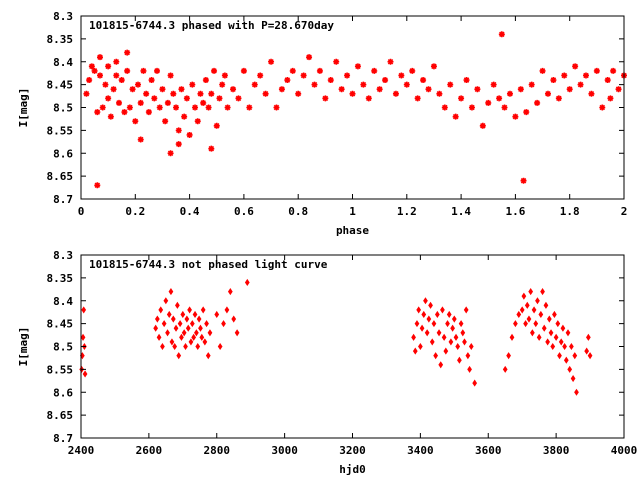  Describe the element at coordinates (60, 369) in the screenshot. I see `y-tick-label: 8.55` at that location.